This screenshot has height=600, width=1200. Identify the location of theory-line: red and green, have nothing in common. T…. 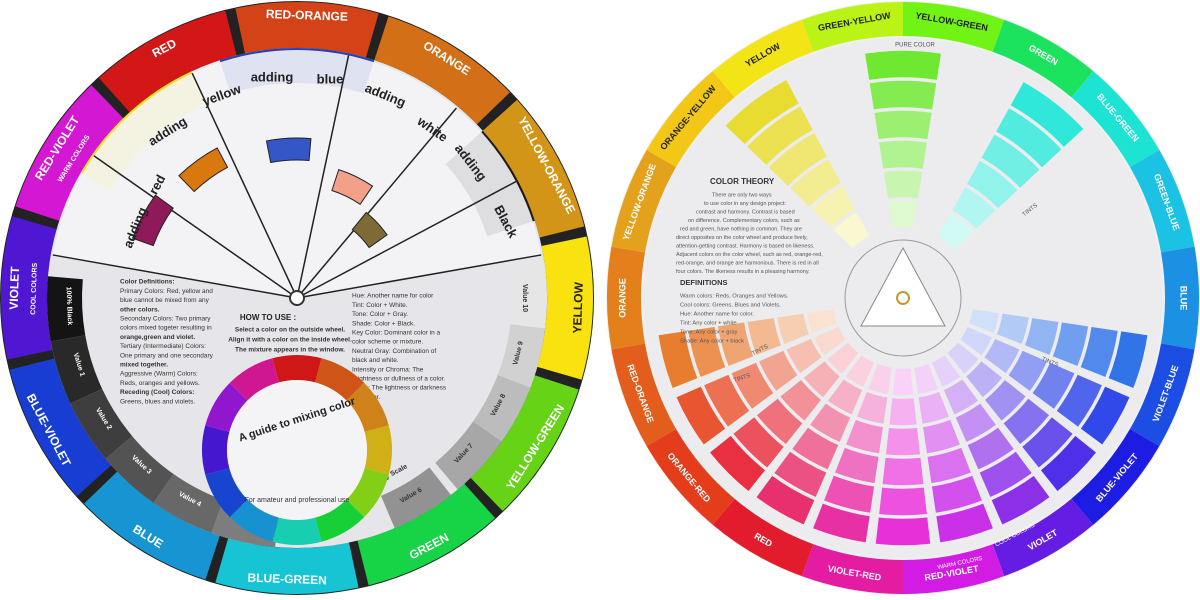
(741, 229).